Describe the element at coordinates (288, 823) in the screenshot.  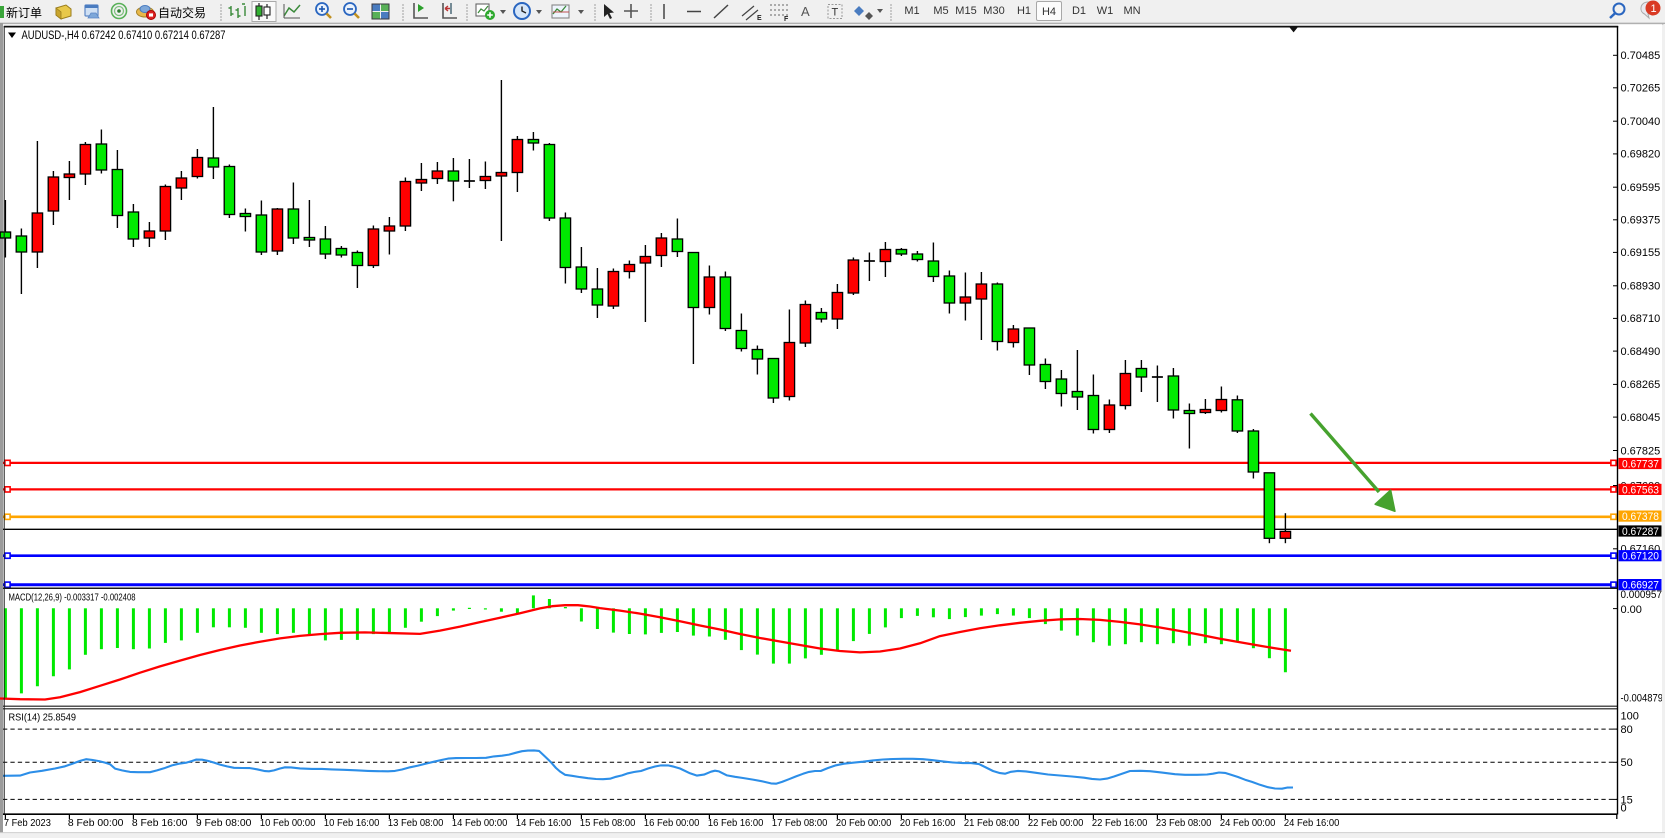
I see `svg-text: 10 Feb 00:00` at that location.